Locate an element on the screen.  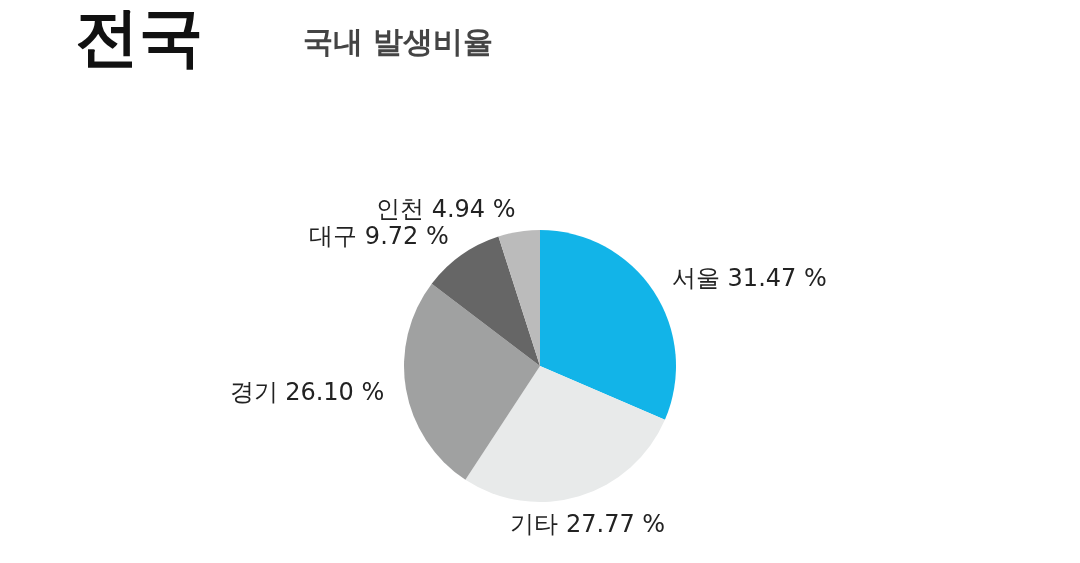
chart-title: 전국 is located at coordinates (139, 37).